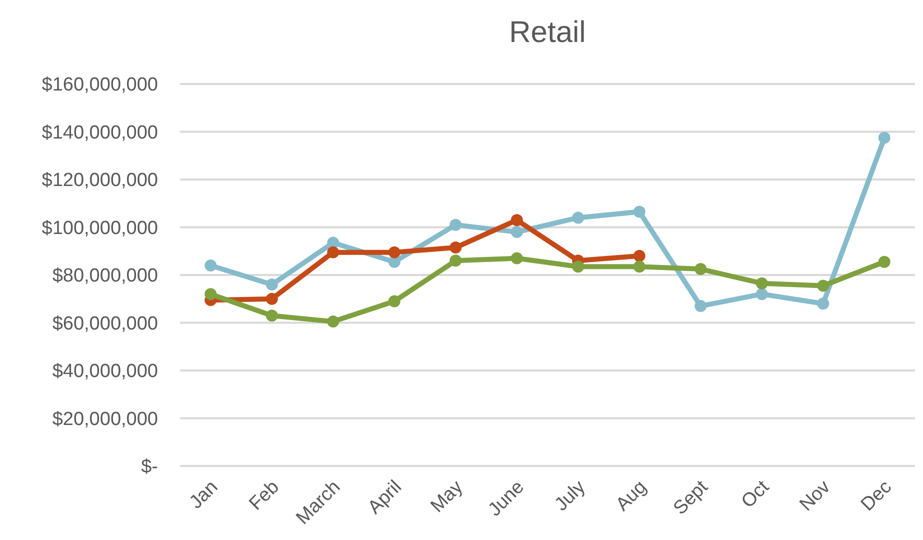  I want to click on y-tick-label: $100,000,000, so click(100, 228).